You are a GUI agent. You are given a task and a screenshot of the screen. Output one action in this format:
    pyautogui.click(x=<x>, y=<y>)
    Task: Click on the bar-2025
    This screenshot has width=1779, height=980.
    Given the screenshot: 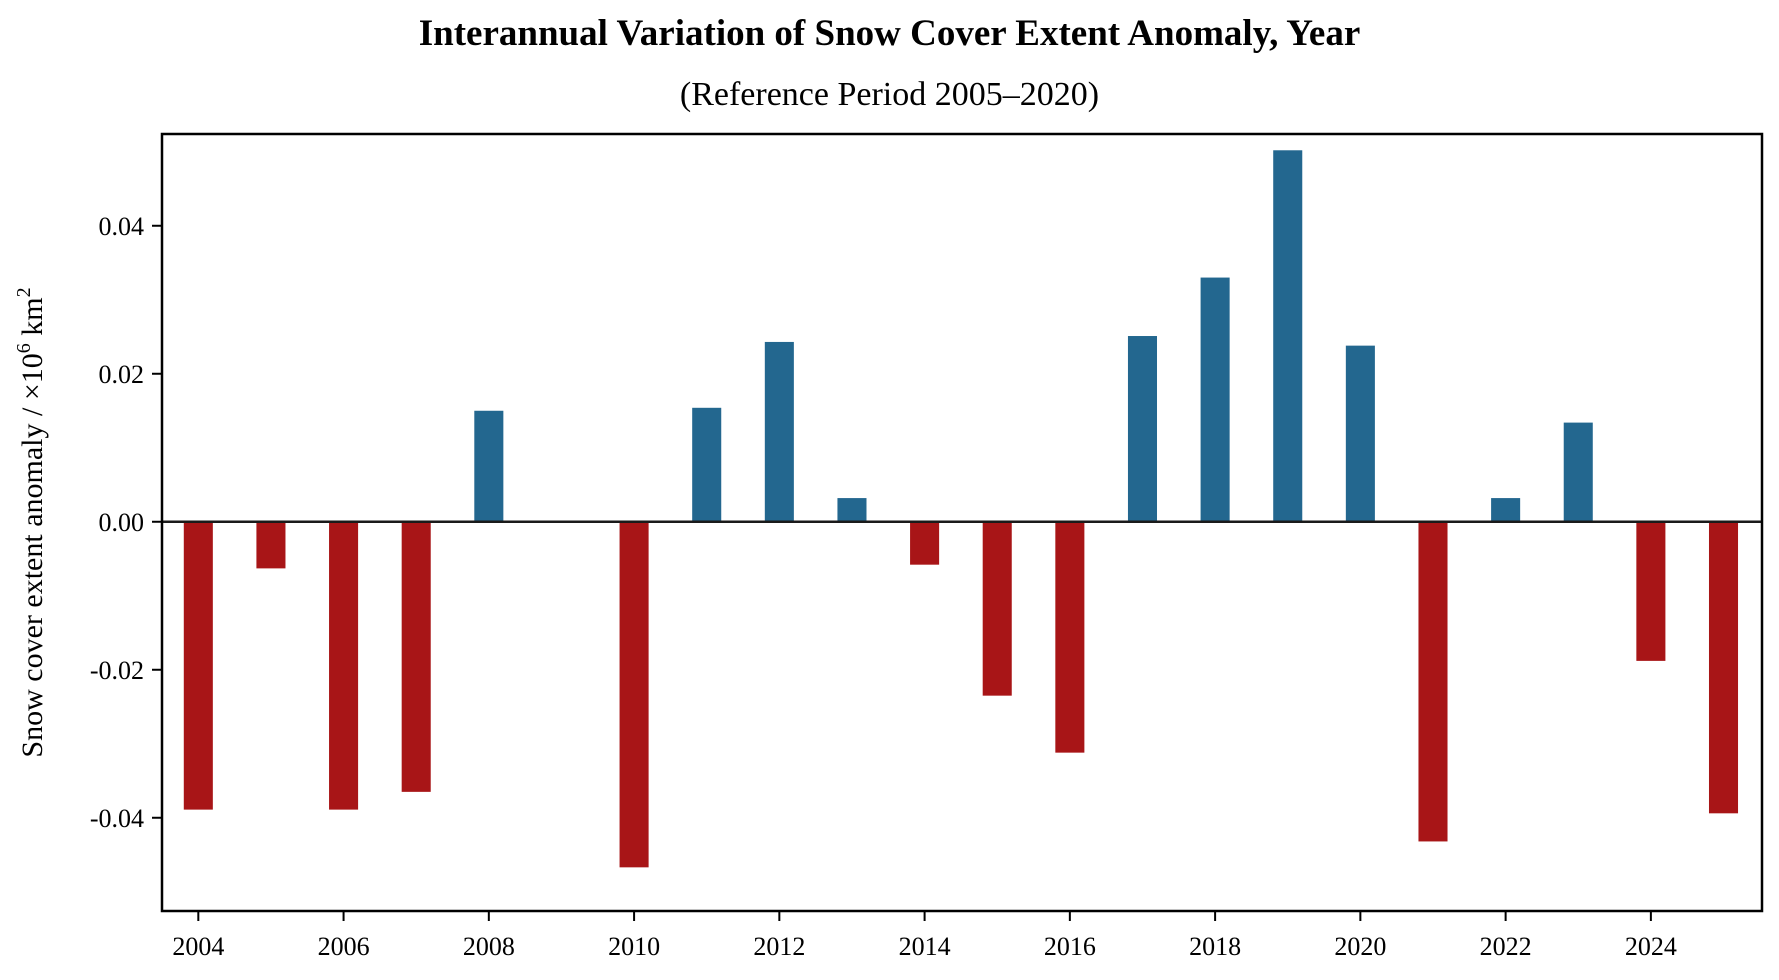 What is the action you would take?
    pyautogui.click(x=1723, y=667)
    